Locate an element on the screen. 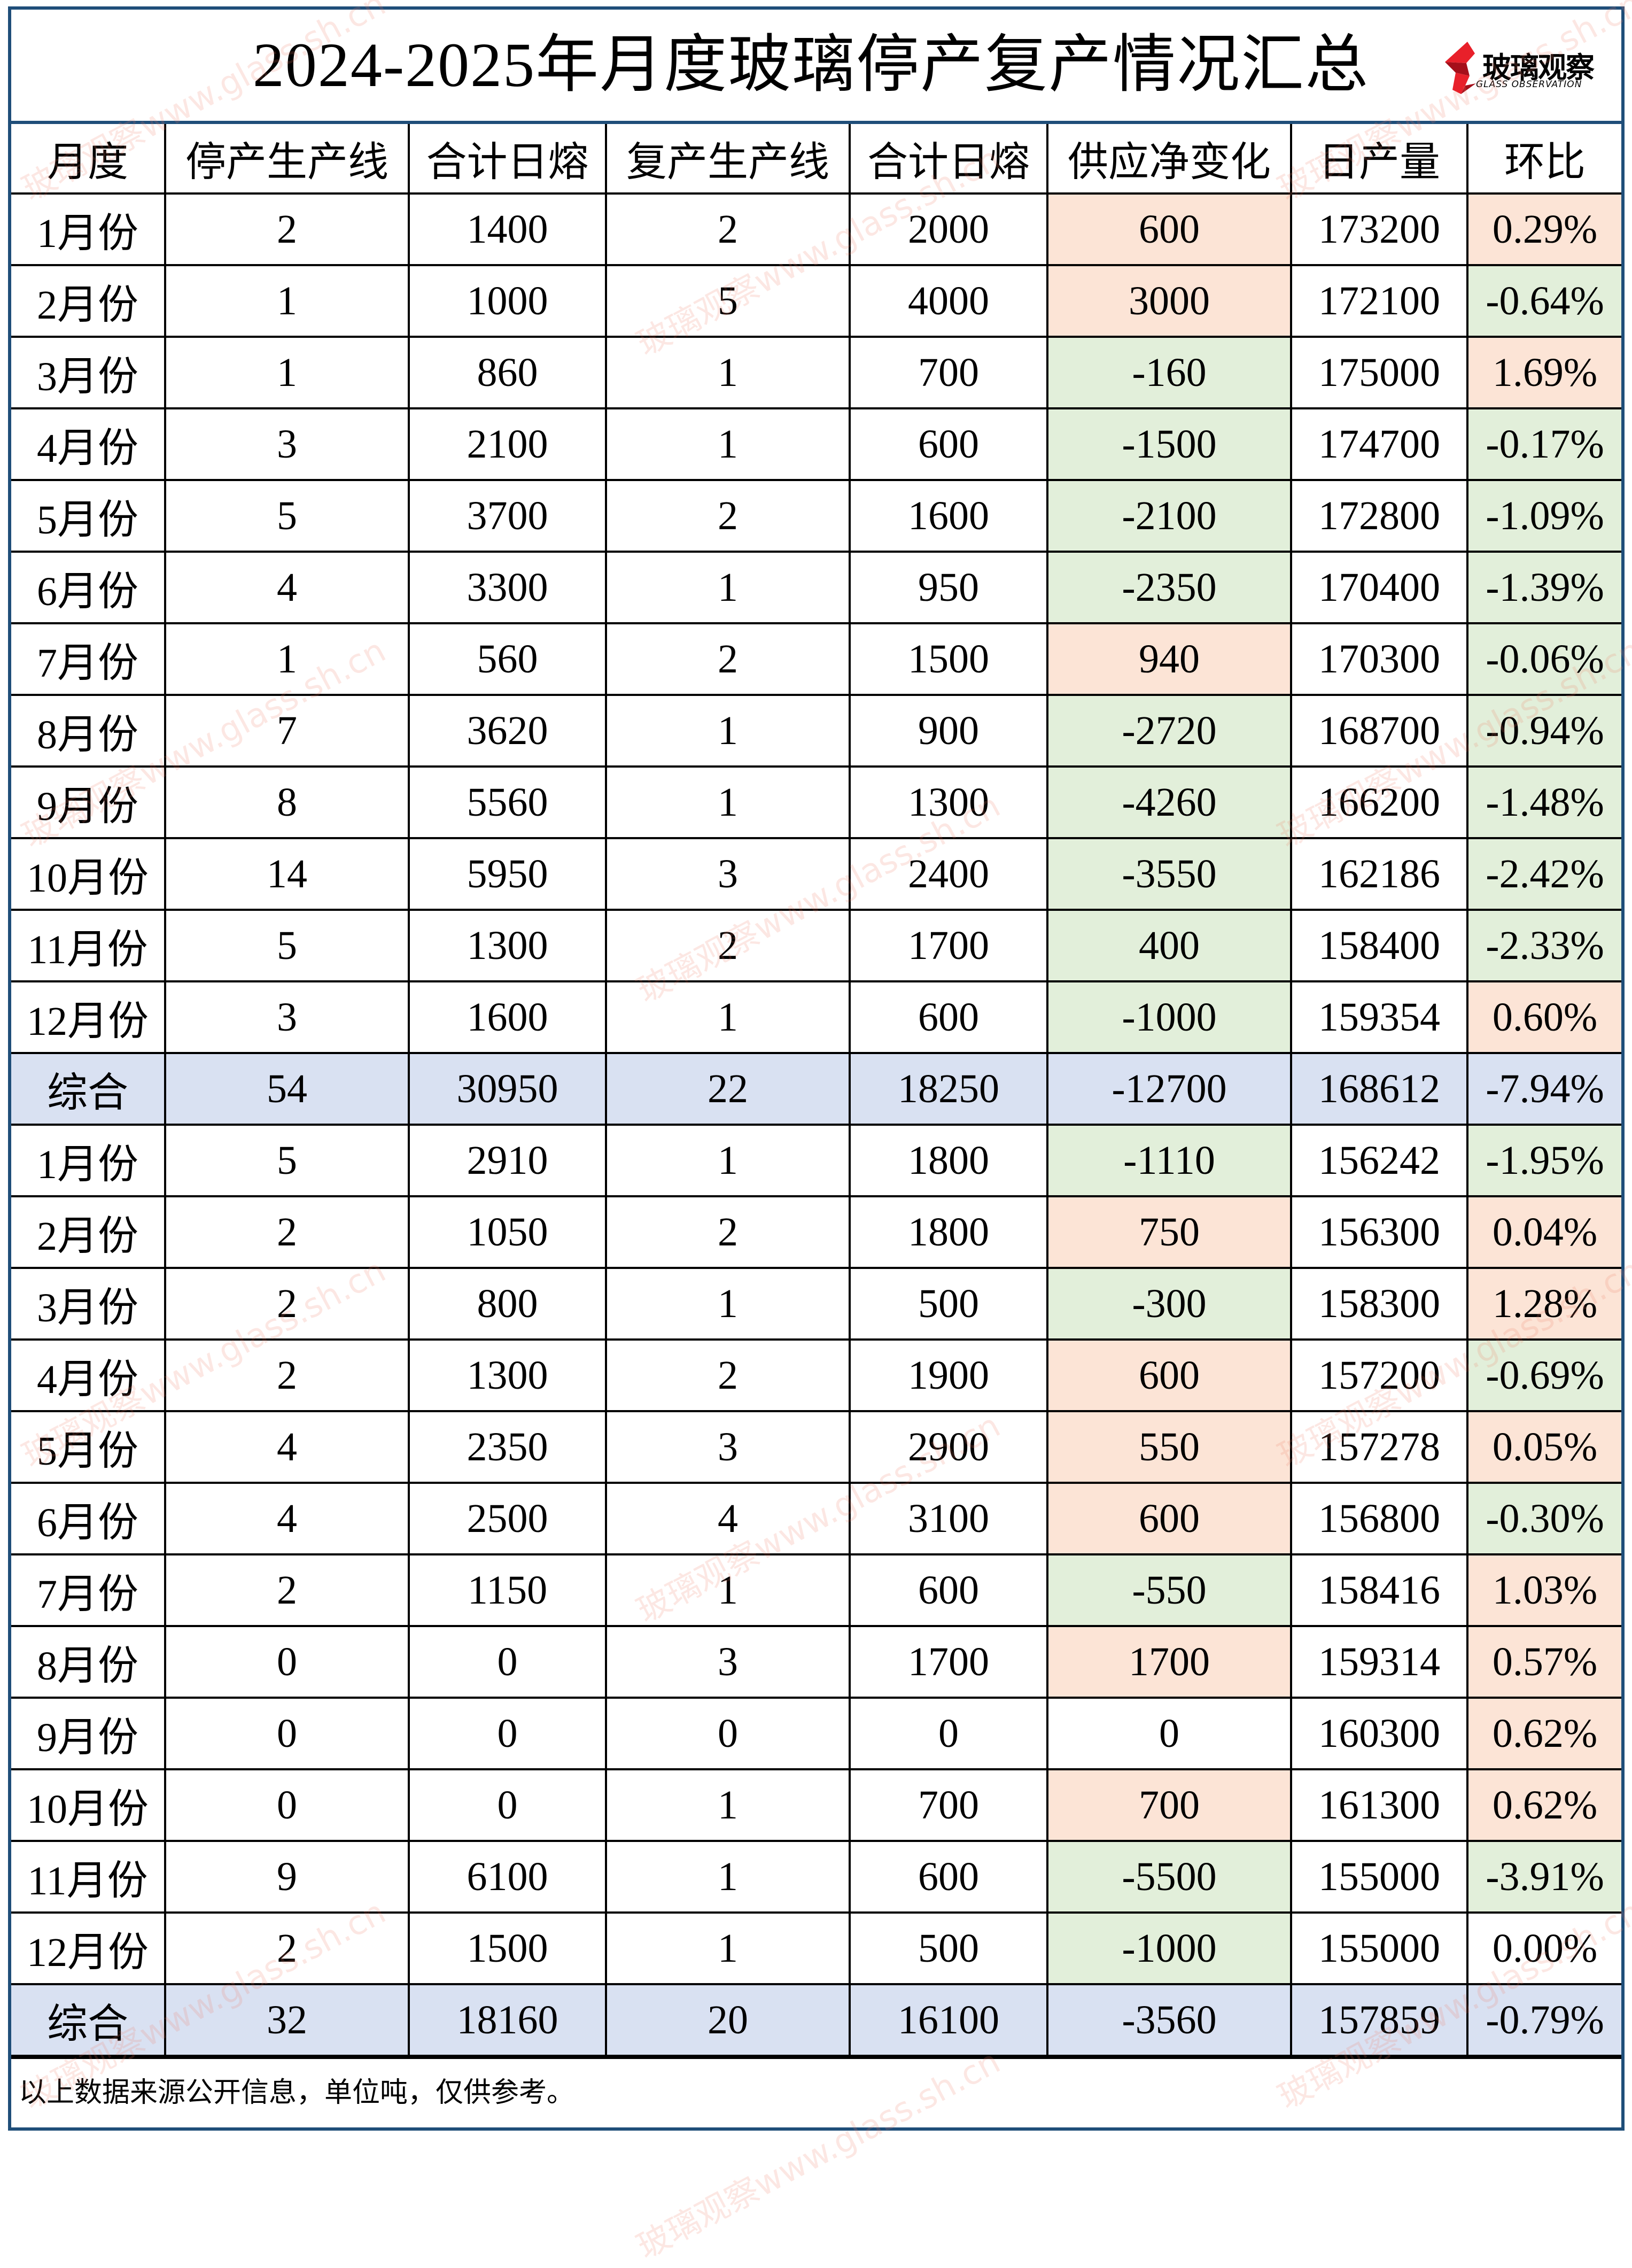 The image size is (1632, 2268). stop-melt-cell: 1150 is located at coordinates (508, 1590).